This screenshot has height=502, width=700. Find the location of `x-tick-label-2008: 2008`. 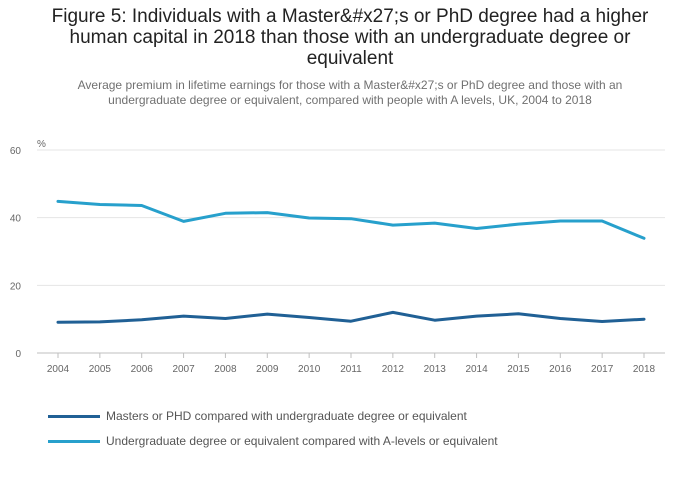

x-tick-label-2008: 2008 is located at coordinates (225, 369).